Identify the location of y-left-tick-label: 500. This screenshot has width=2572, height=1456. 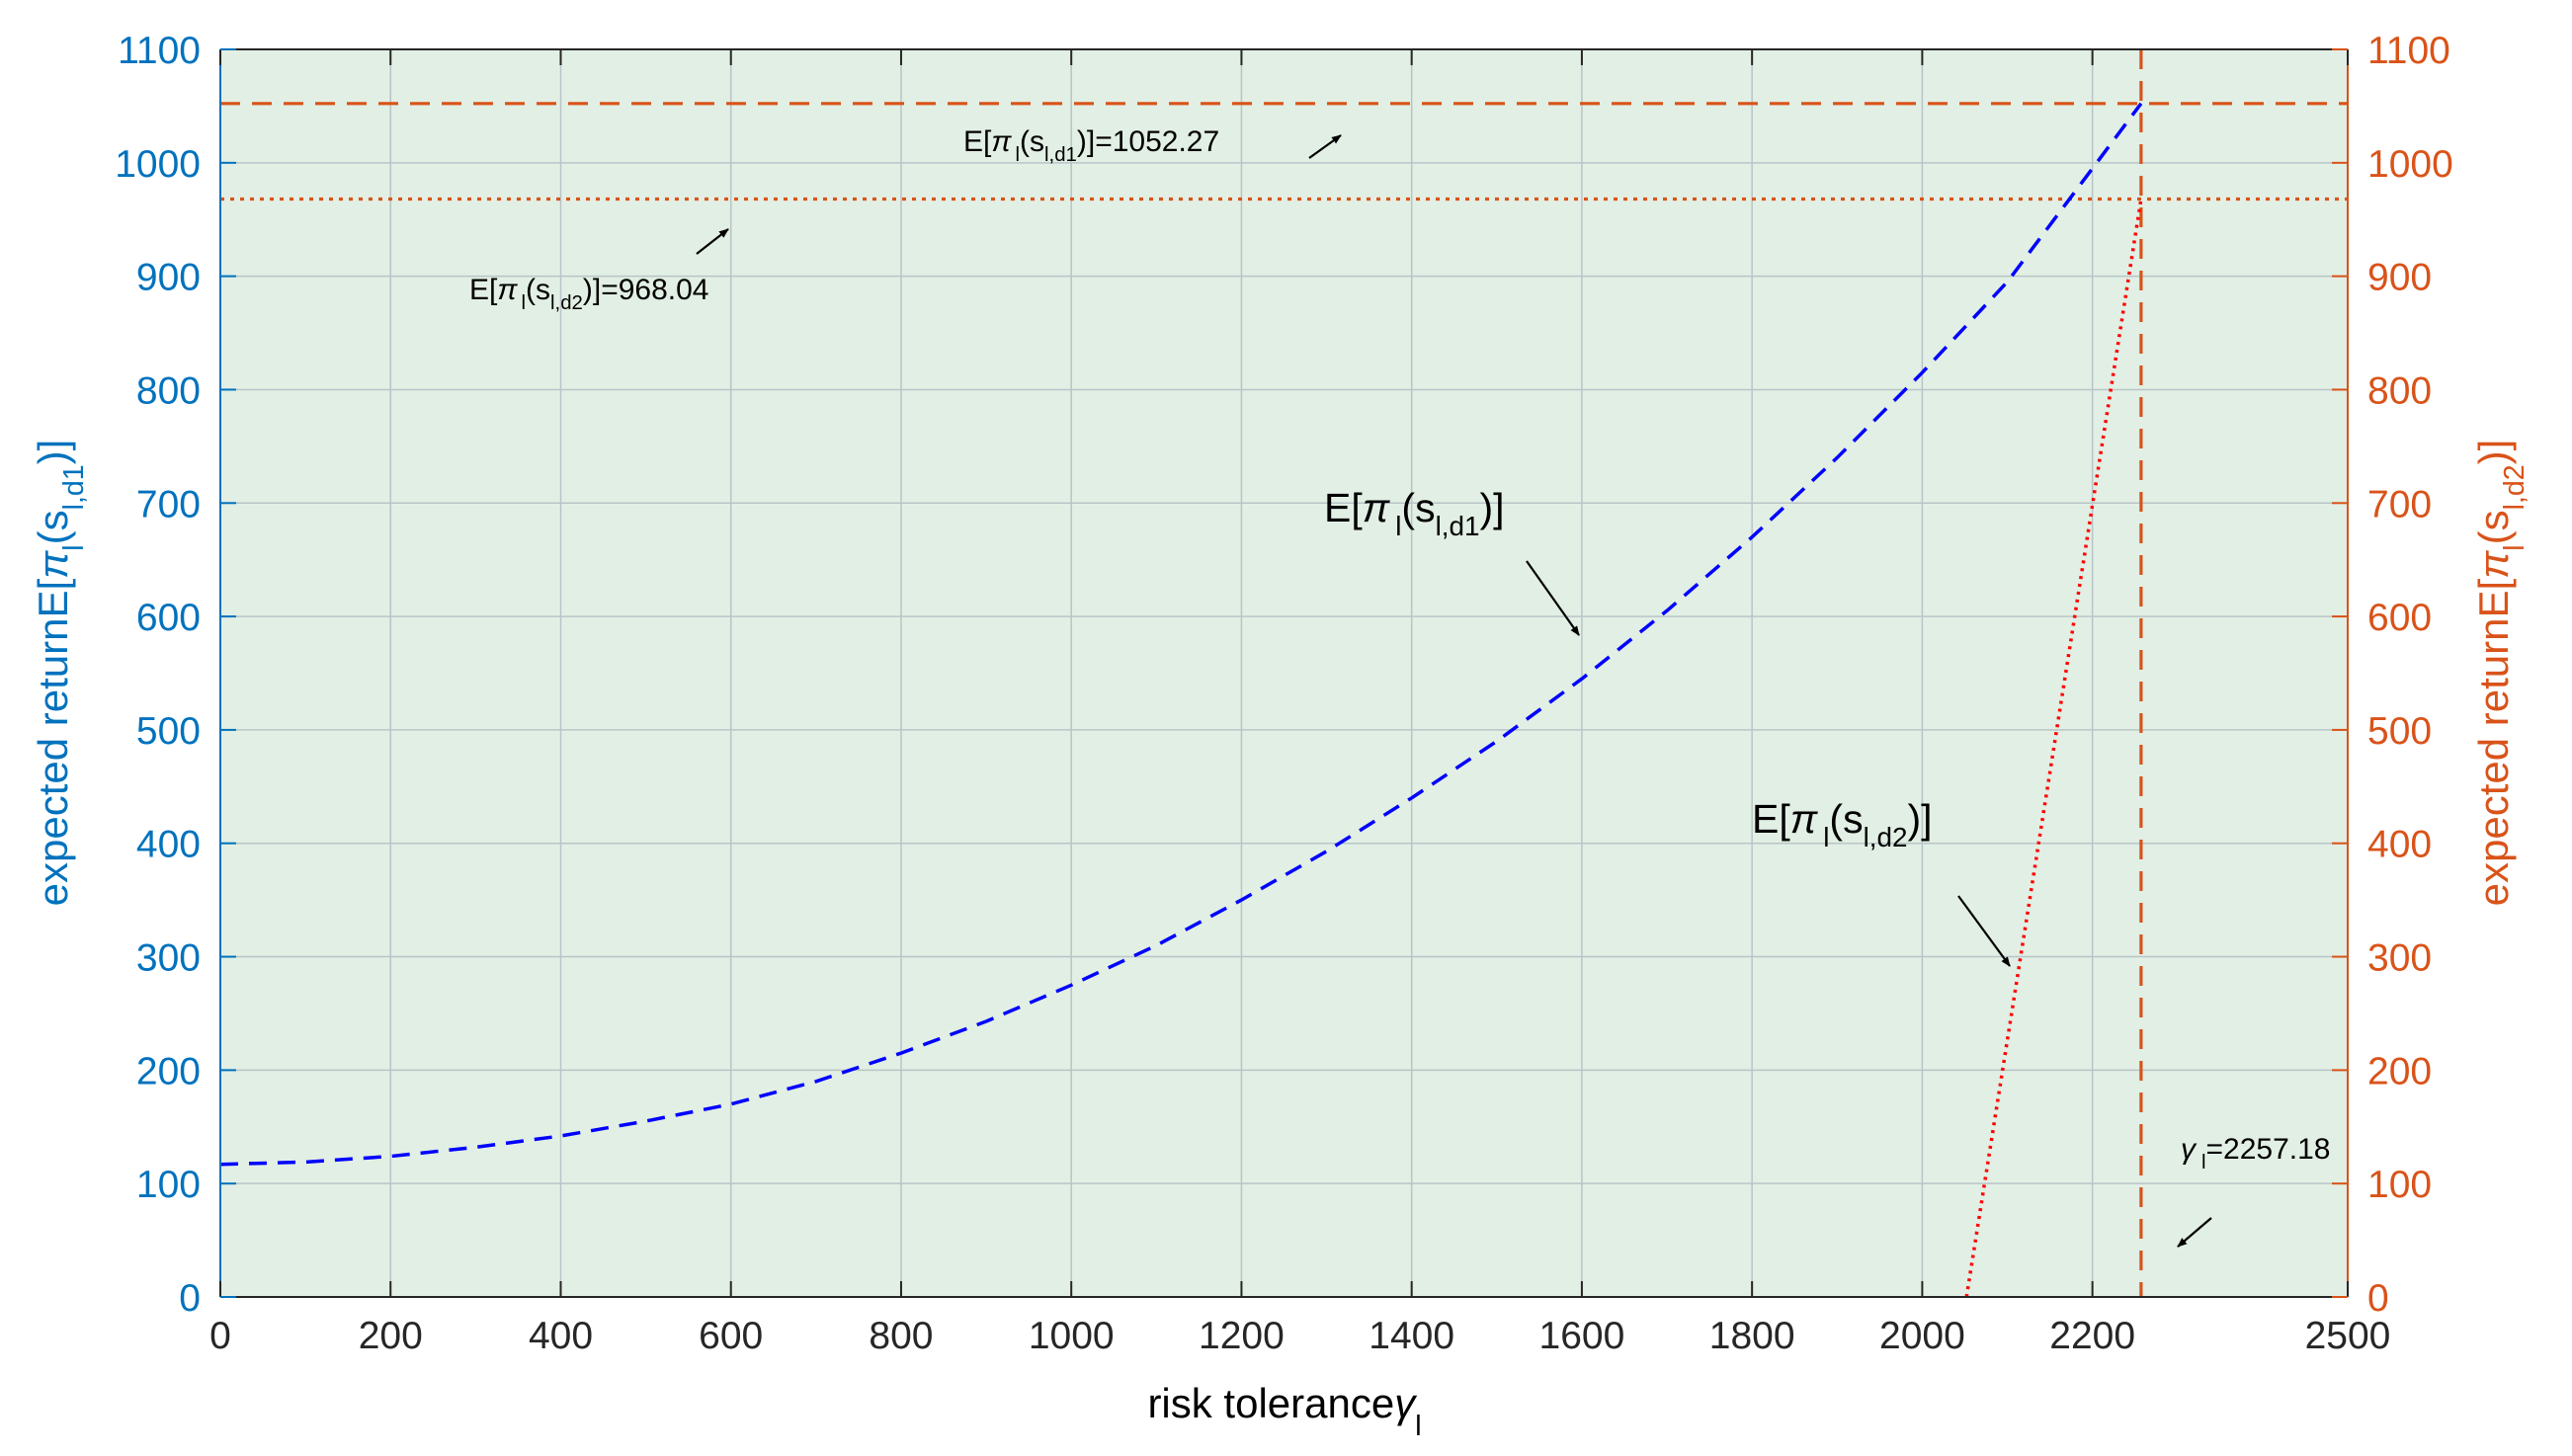
(168, 731).